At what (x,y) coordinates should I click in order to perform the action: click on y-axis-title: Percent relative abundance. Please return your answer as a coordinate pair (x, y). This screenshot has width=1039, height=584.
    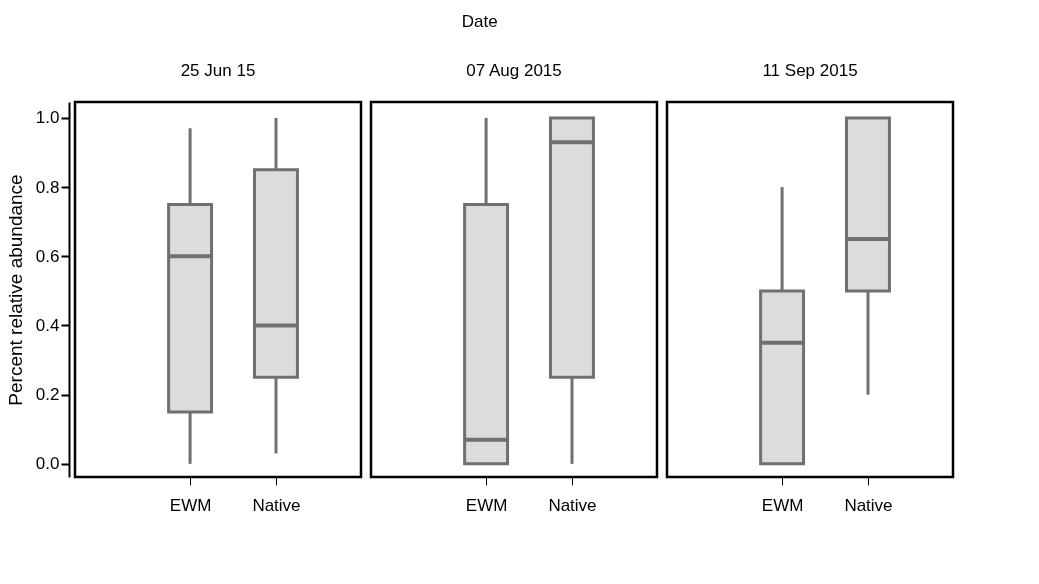
    Looking at the image, I should click on (15, 290).